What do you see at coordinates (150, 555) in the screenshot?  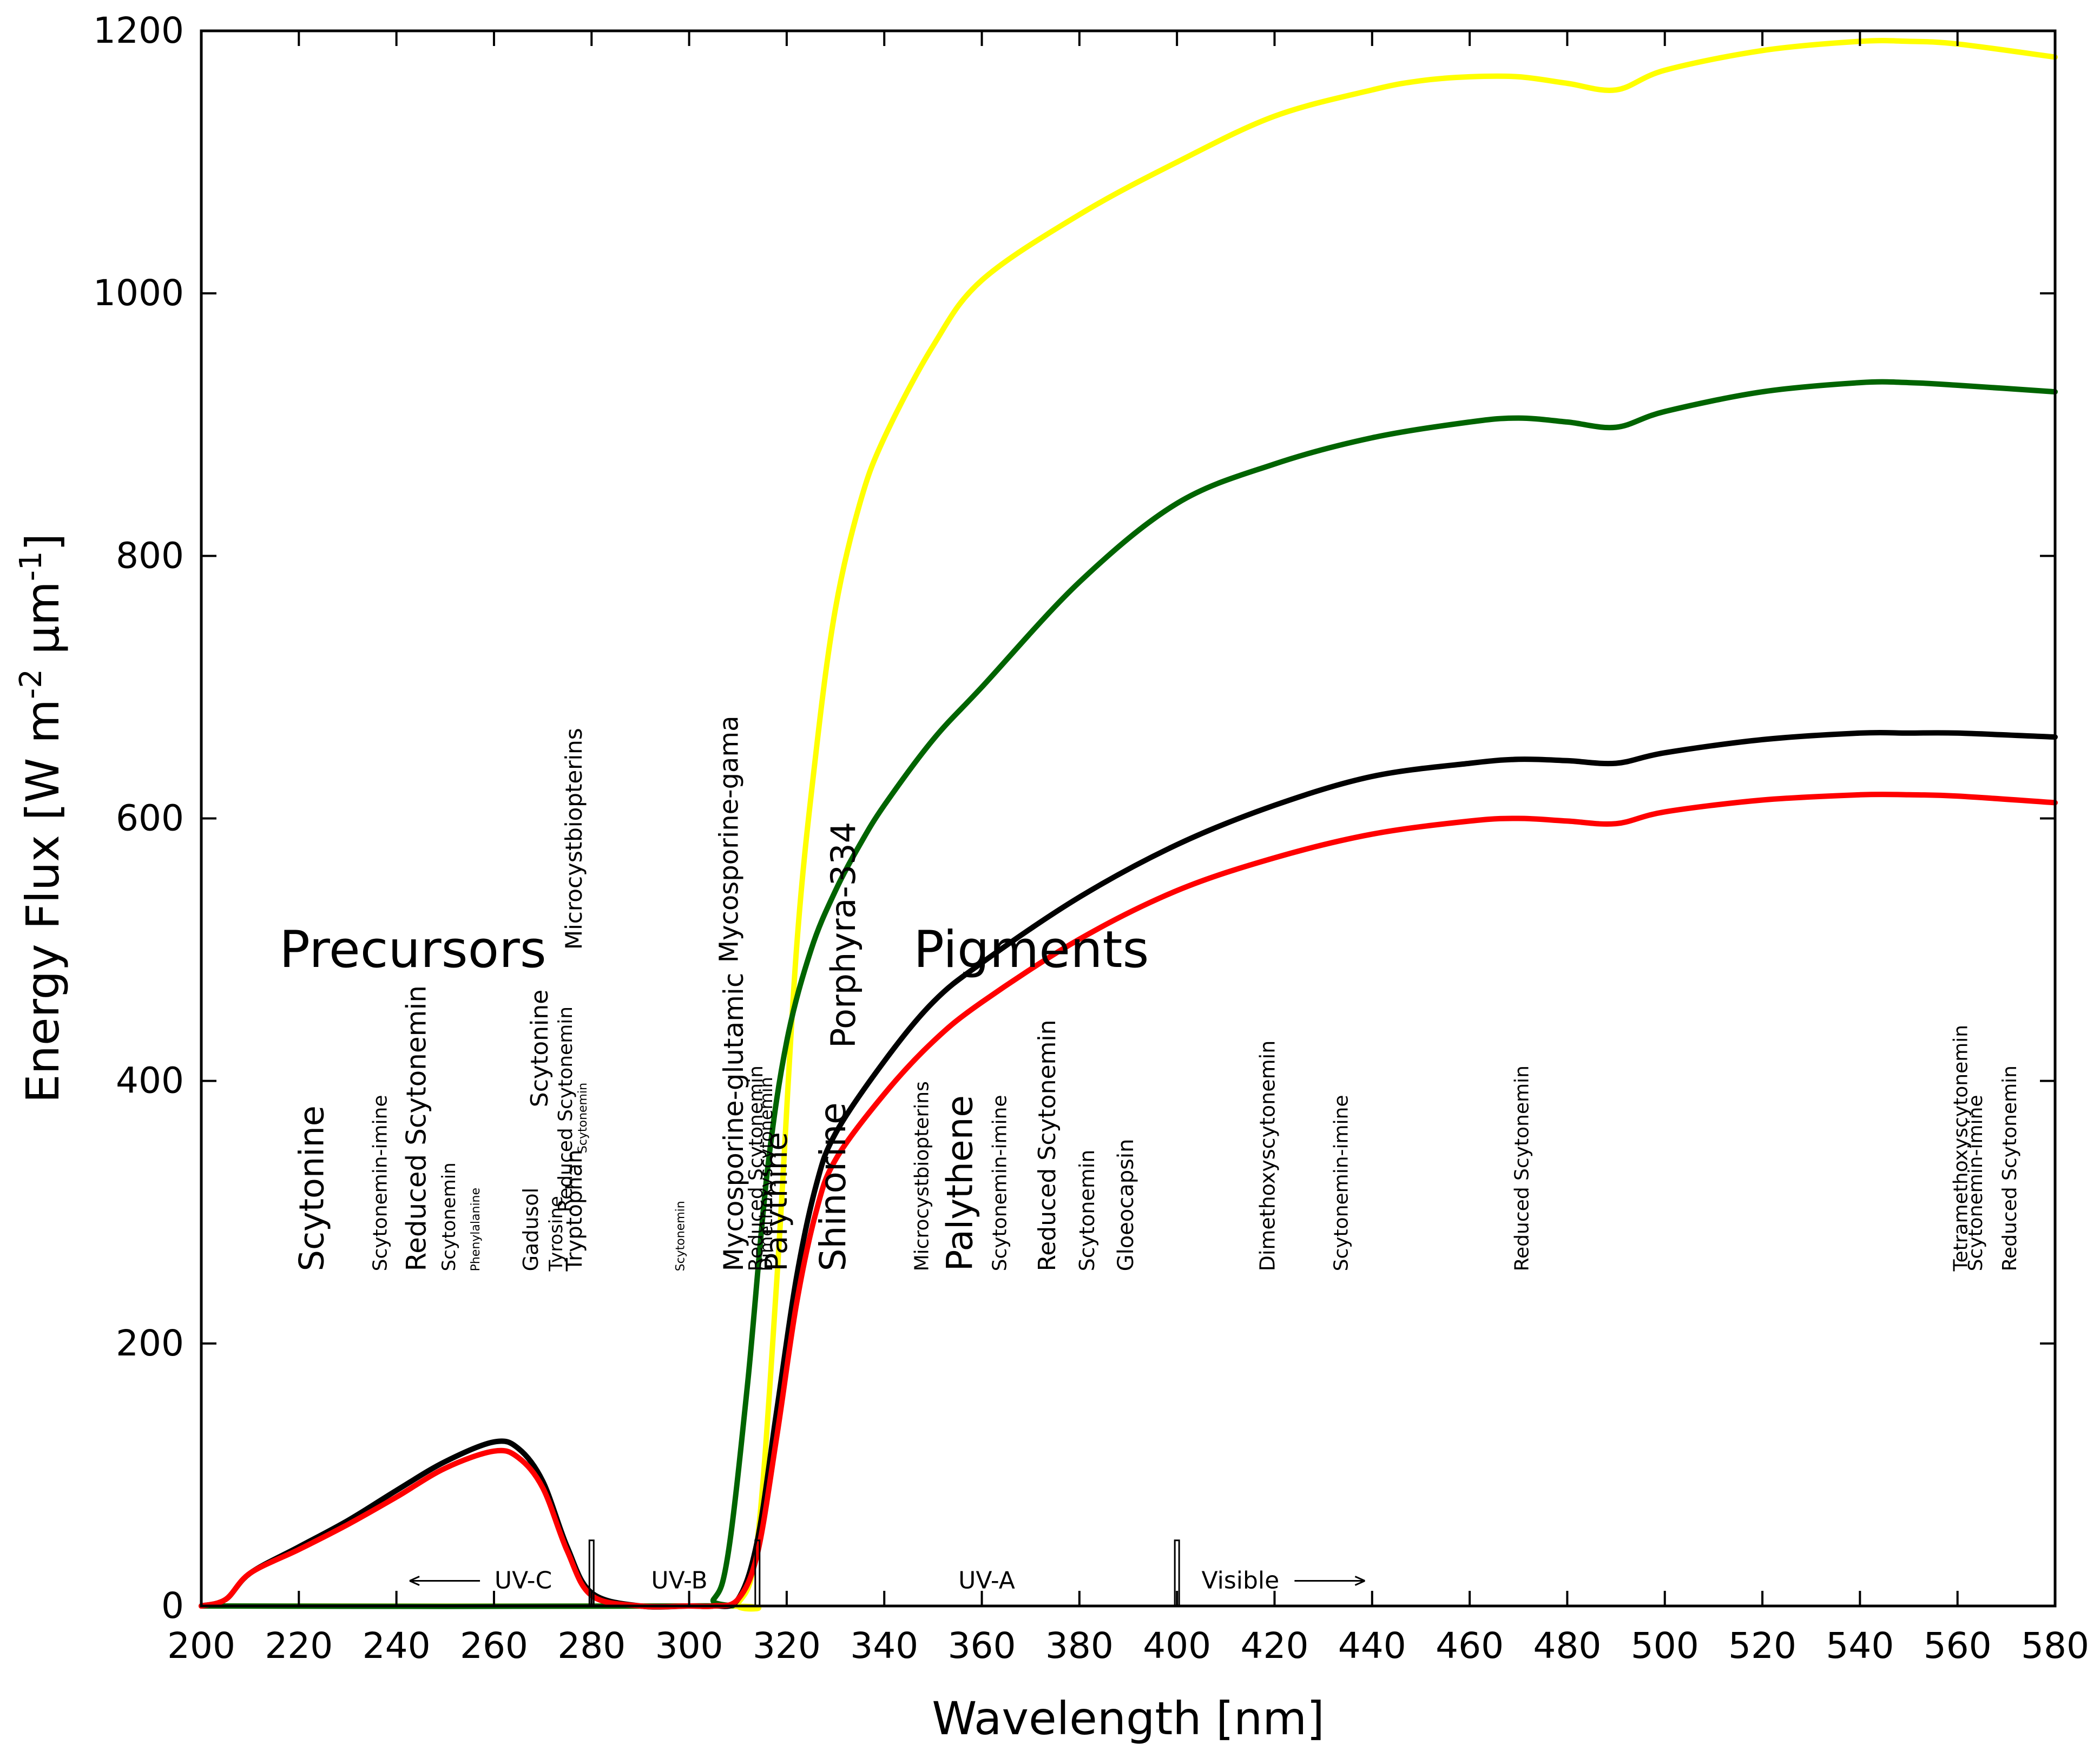 I see `y-tick-label: 800` at bounding box center [150, 555].